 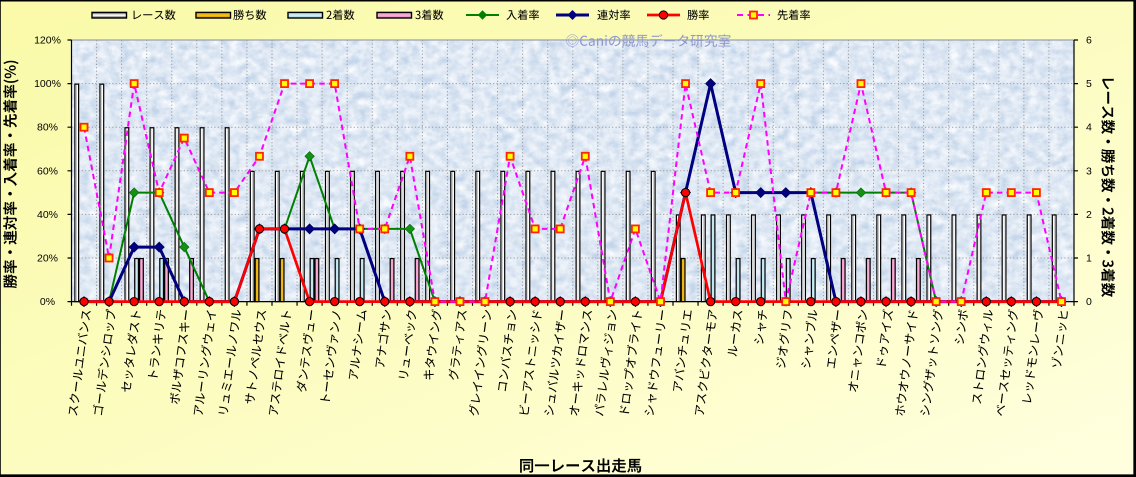 I want to click on svg-text: 3, so click(x=1089, y=171).